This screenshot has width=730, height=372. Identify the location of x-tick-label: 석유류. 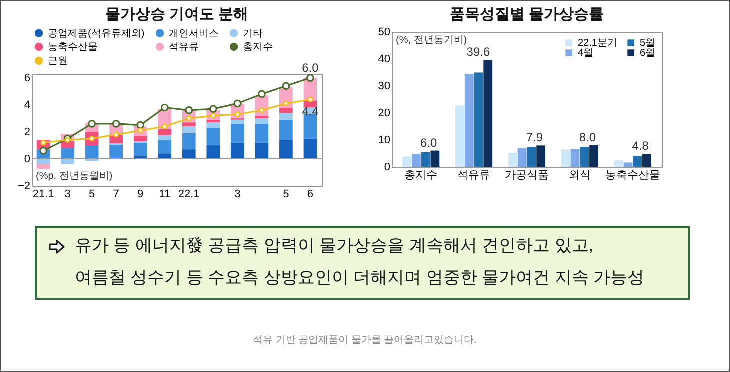
(474, 176).